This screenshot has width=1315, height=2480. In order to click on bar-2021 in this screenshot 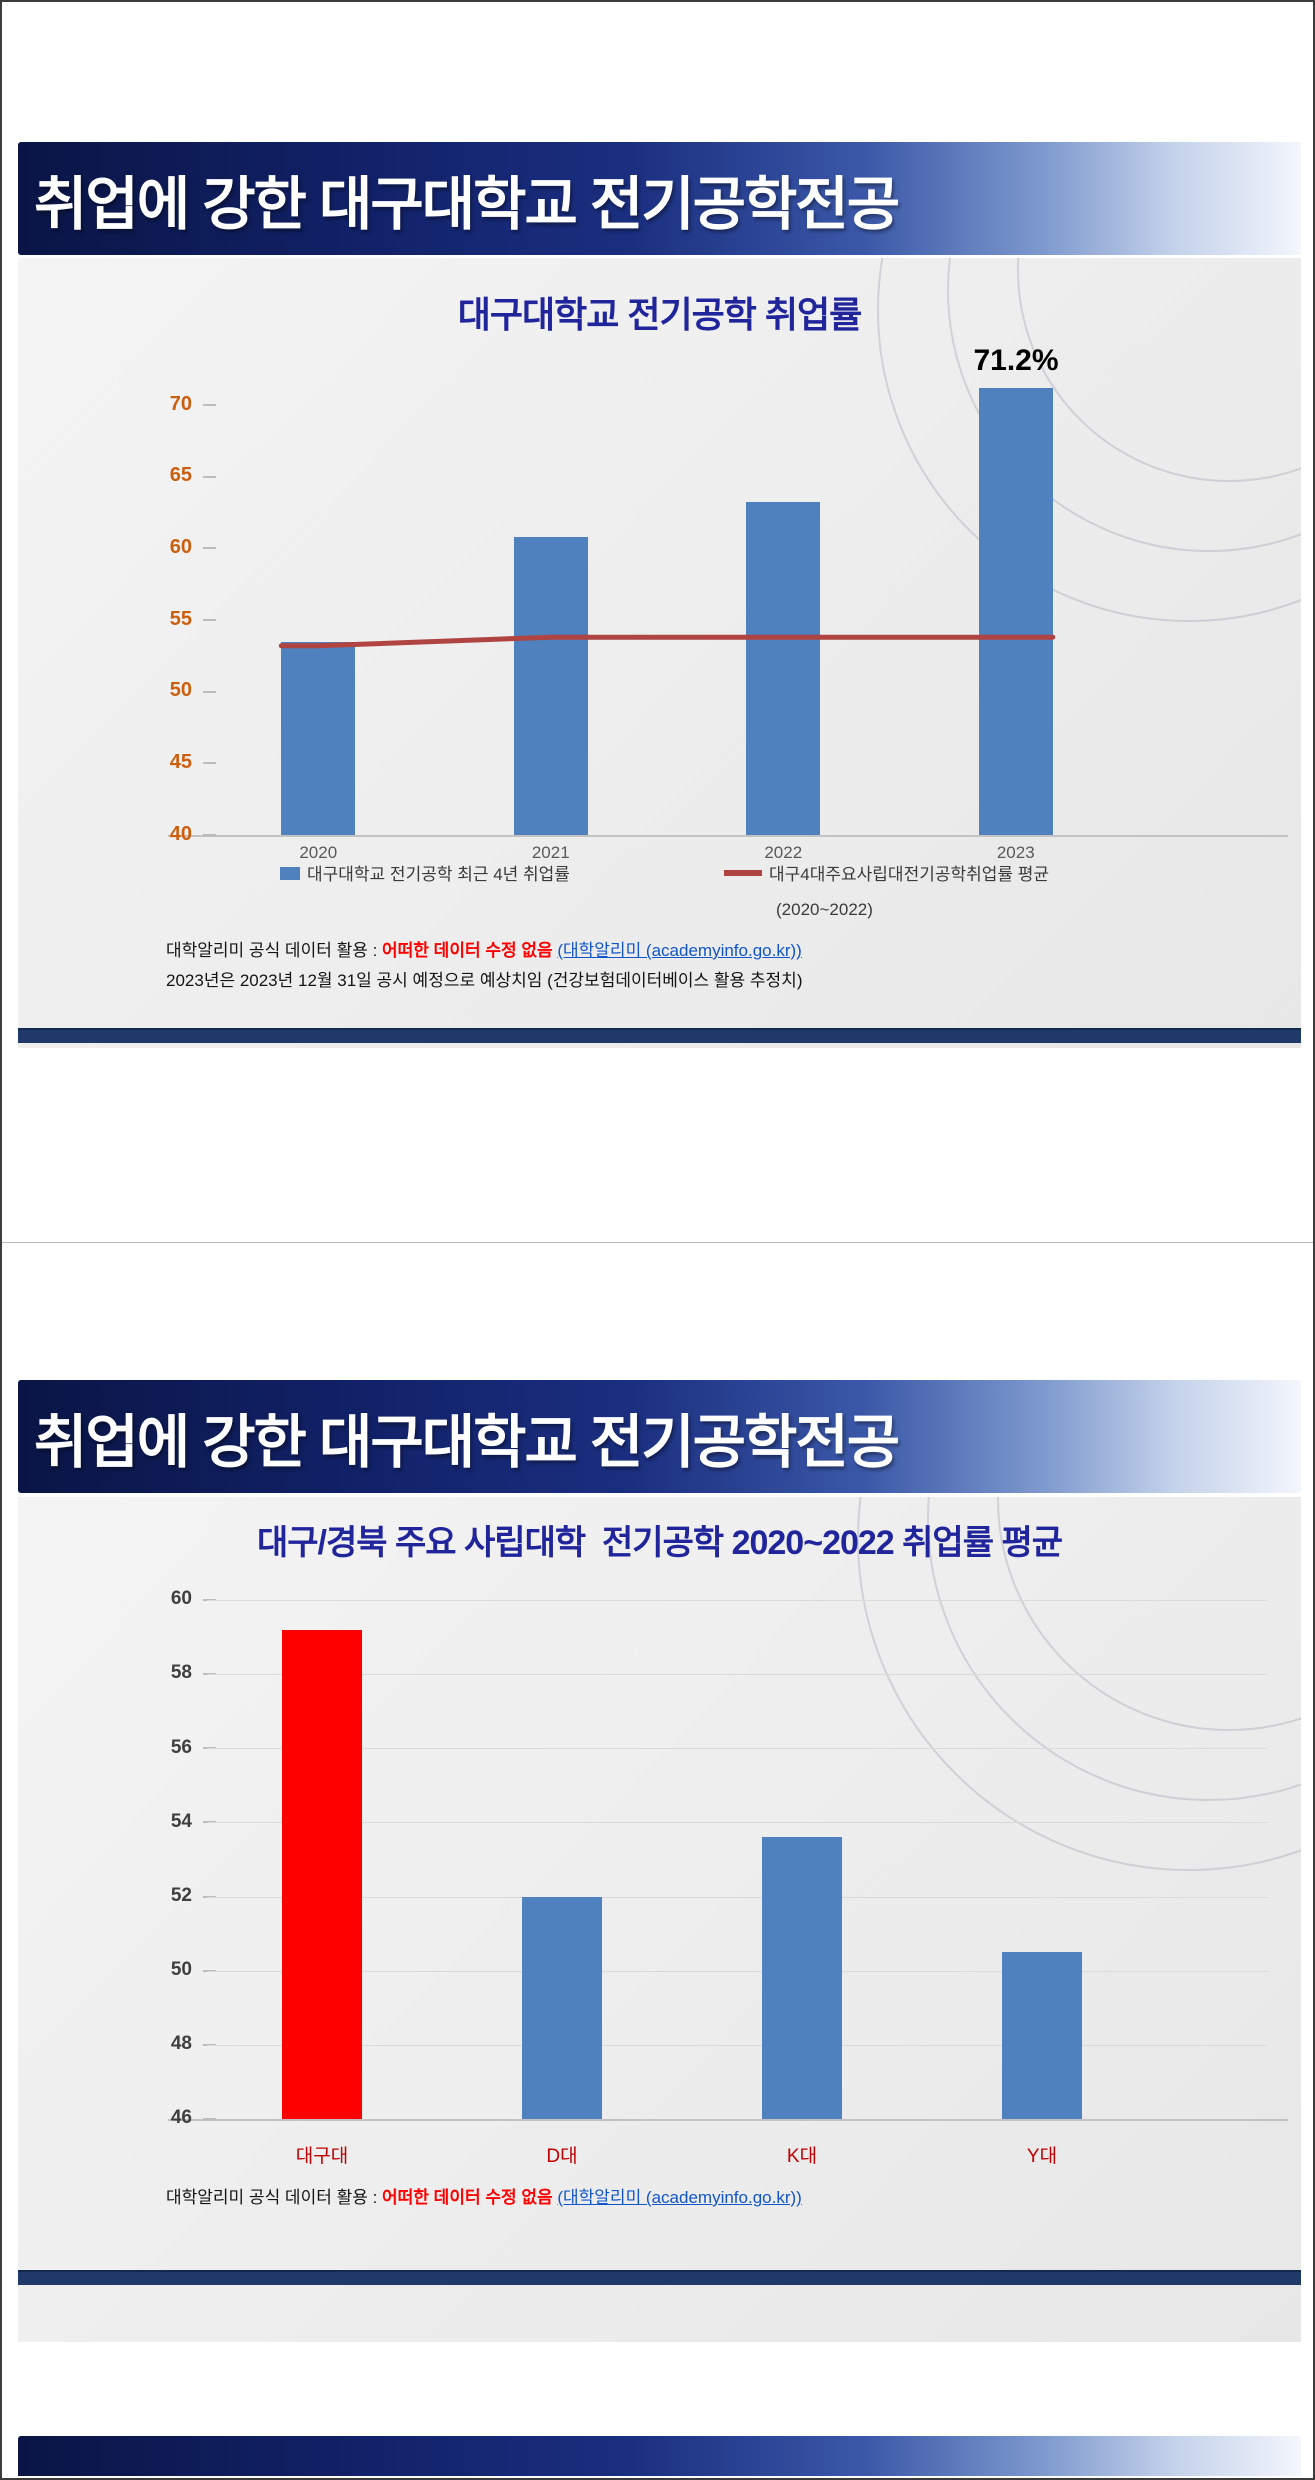, I will do `click(550, 685)`.